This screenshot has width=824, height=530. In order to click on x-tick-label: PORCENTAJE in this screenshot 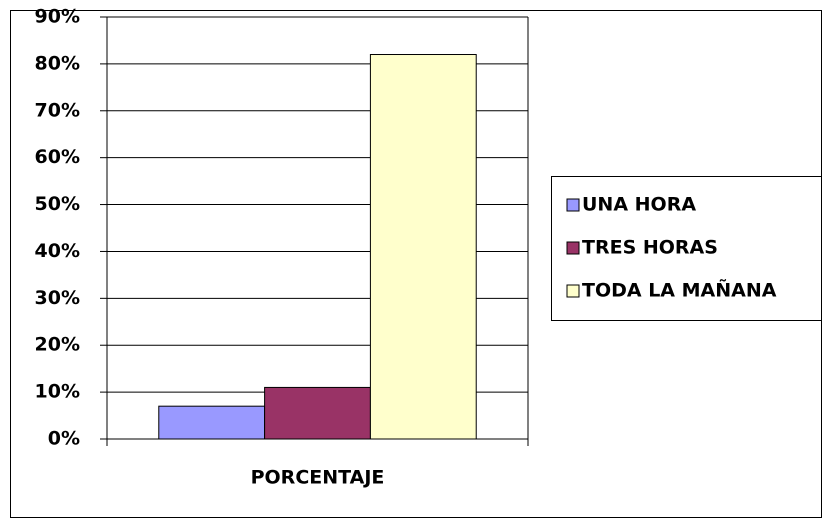, I will do `click(318, 478)`.